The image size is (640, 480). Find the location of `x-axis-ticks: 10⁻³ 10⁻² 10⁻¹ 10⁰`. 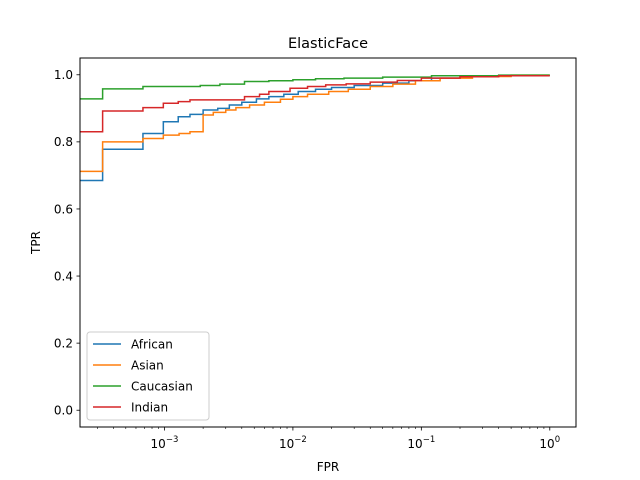

x-axis-ticks: 10⁻³ 10⁻² 10⁻¹ 10⁰ is located at coordinates (328, 439).